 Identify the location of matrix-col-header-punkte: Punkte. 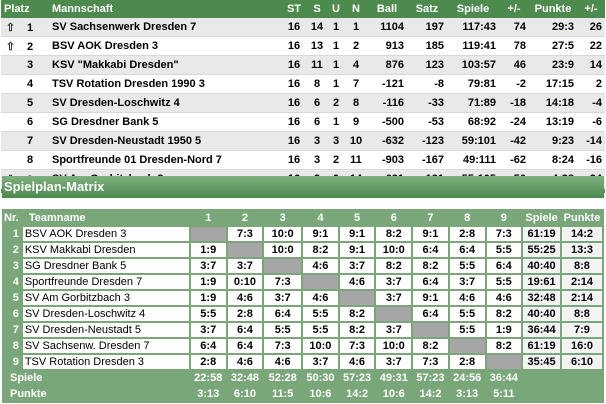
(582, 218).